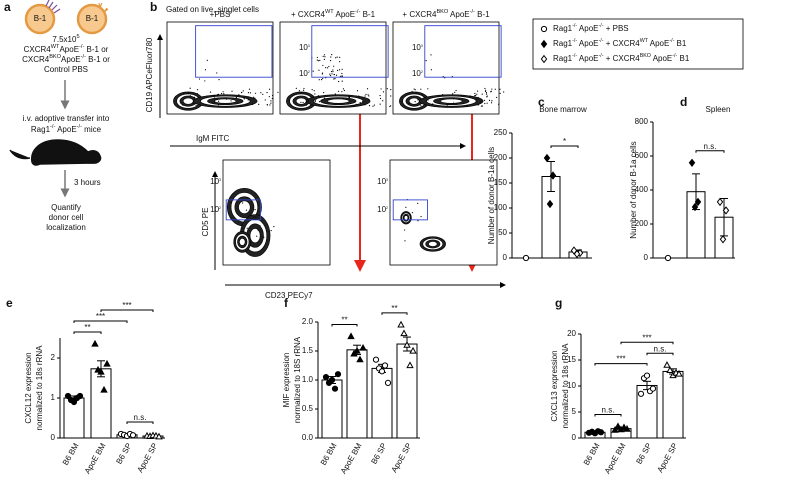  What do you see at coordinates (66, 49) in the screenshot?
I see `group-text: CXCR4WTApoE-/- B-1 or` at bounding box center [66, 49].